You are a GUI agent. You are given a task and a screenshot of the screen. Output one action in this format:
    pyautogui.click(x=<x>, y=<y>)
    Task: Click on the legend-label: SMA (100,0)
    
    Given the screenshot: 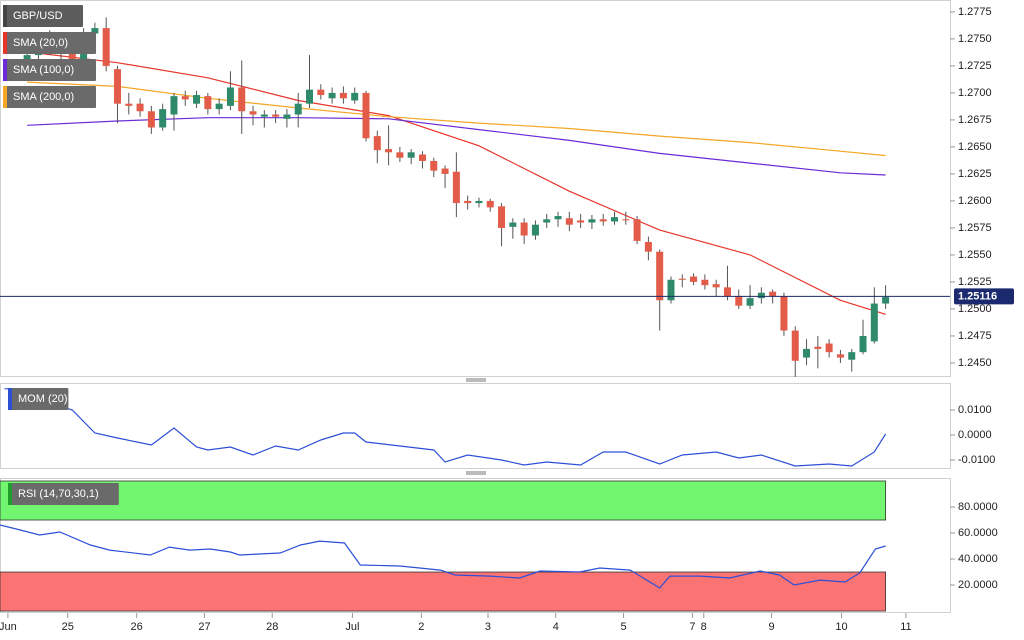 What is the action you would take?
    pyautogui.click(x=43, y=70)
    